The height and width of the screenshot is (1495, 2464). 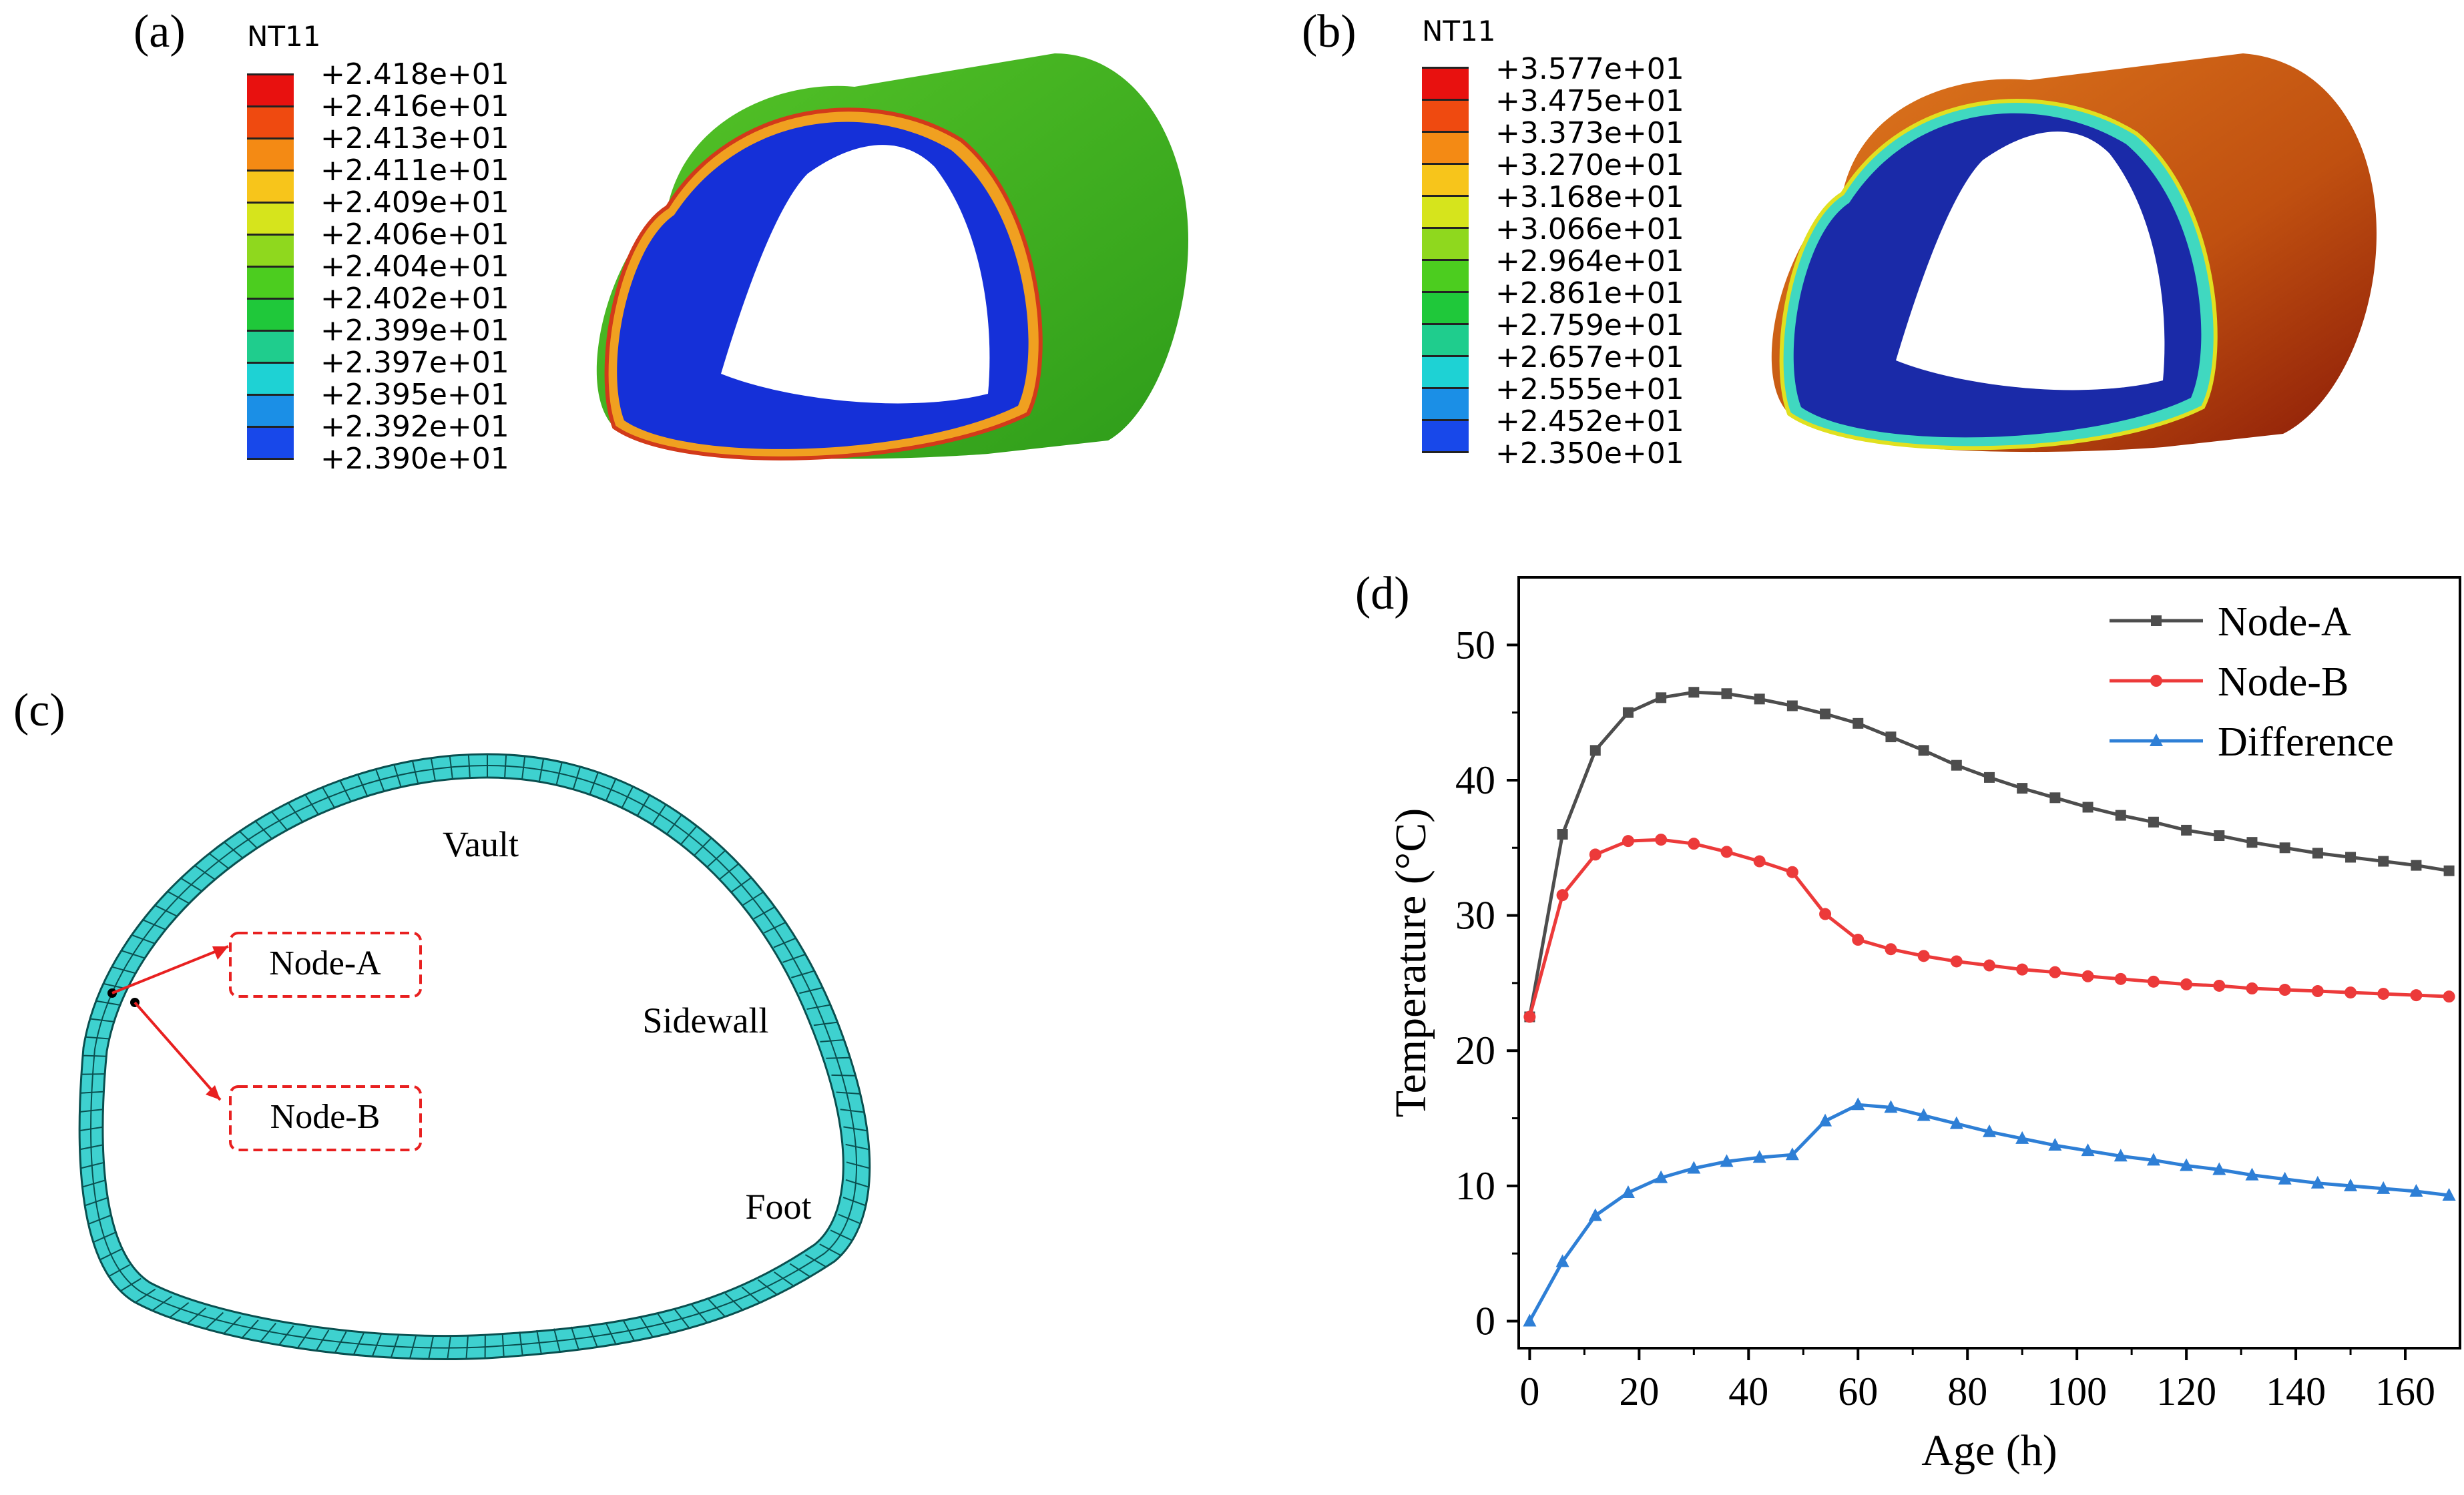 I want to click on legend-label: Node-A, so click(x=2284, y=622).